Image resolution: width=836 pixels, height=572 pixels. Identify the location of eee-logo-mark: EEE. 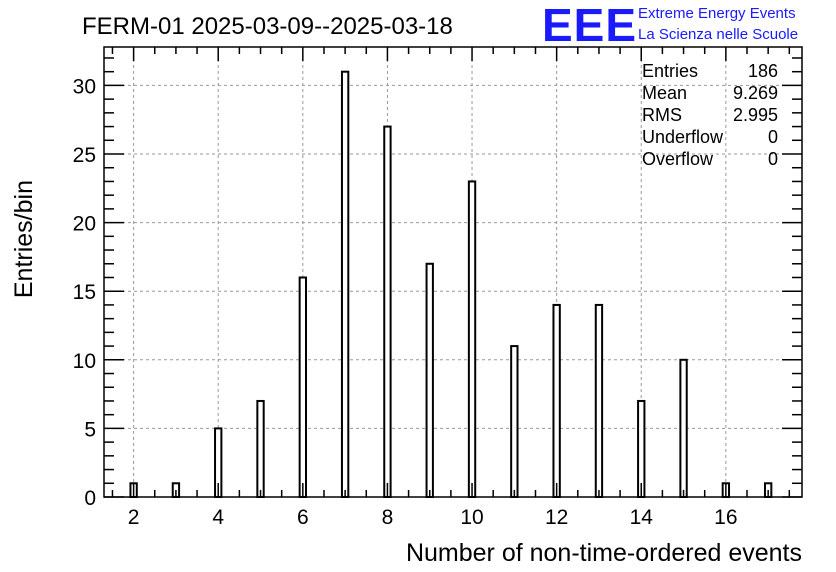
(589, 25).